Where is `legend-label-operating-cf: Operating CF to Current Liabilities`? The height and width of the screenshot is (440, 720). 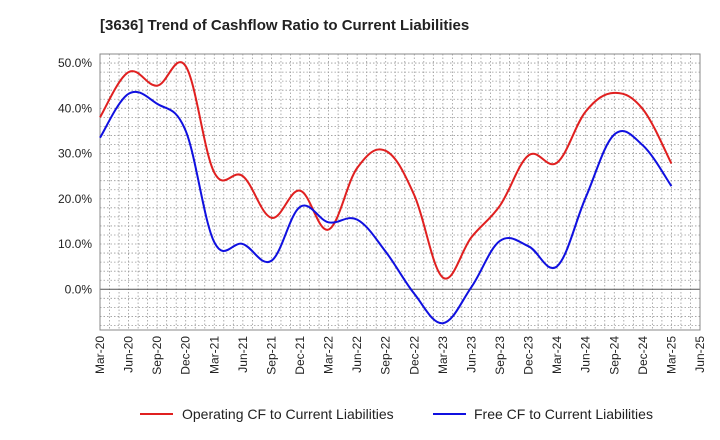
legend-label-operating-cf: Operating CF to Current Liabilities is located at coordinates (288, 414).